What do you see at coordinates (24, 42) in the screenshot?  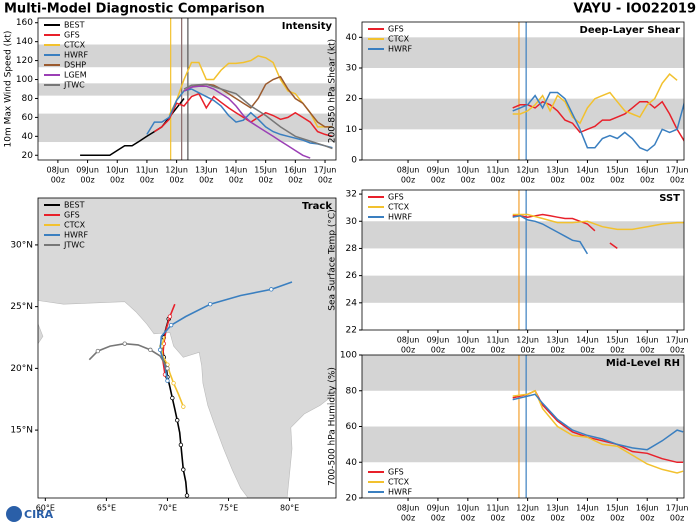 I see `y-tick-label: 140` at bounding box center [24, 42].